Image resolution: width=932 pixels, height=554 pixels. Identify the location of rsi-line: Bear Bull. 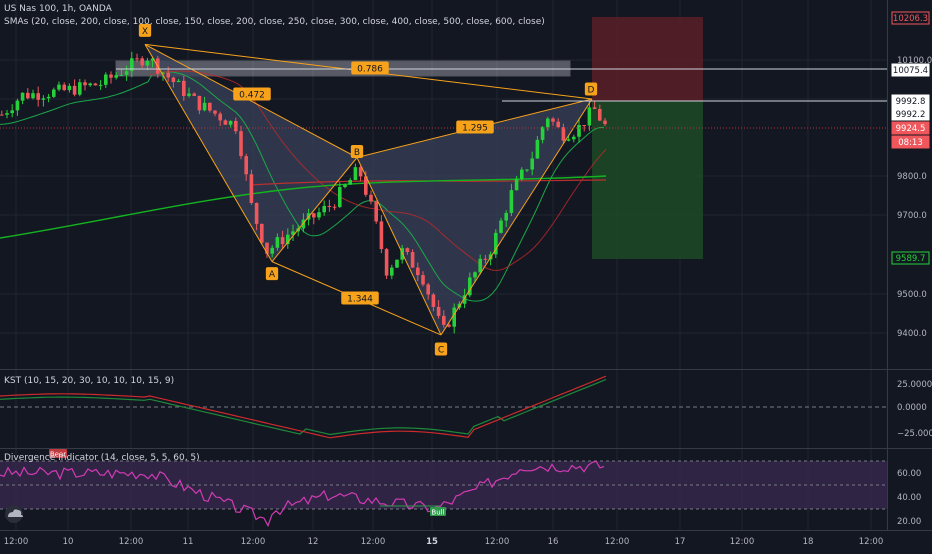
(302, 488).